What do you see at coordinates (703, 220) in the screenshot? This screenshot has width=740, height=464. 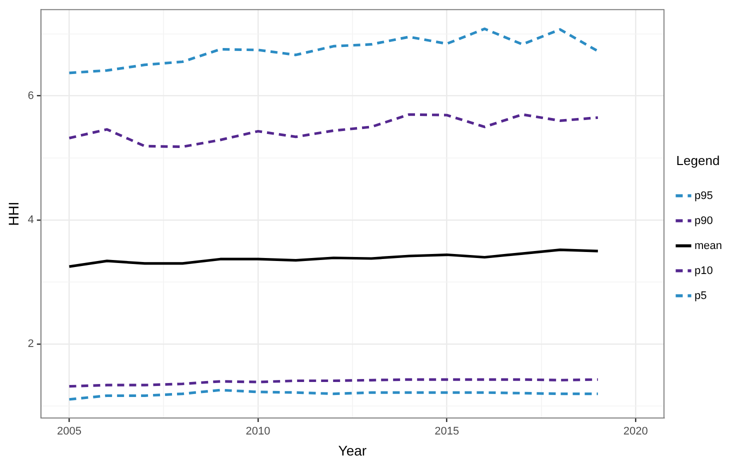 I see `legend-label: p90` at bounding box center [703, 220].